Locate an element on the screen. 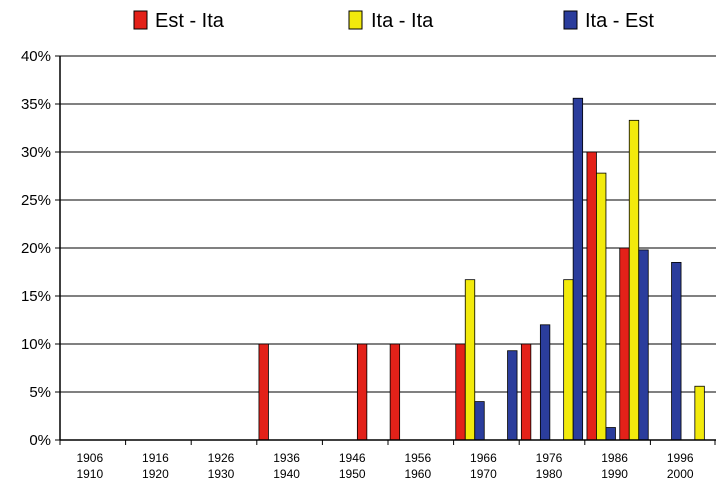 The width and height of the screenshot is (716, 488). legend-label-est-ita: Est - Ita is located at coordinates (190, 21).